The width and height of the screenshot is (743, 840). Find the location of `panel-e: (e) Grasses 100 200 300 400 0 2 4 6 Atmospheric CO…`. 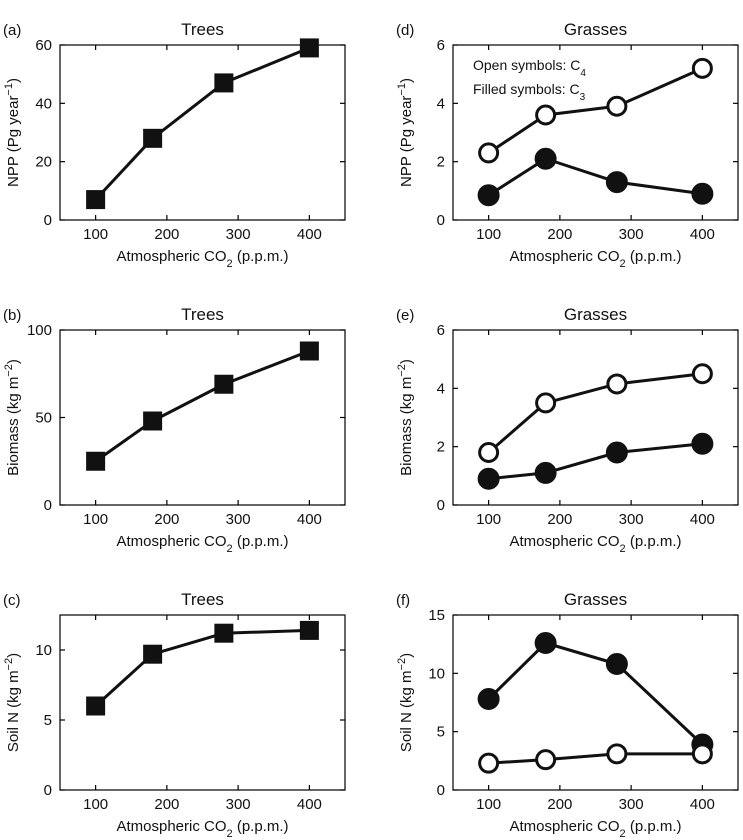

panel-e: (e) Grasses 100 200 300 400 0 2 4 6 Atmospheric CO… is located at coordinates (567, 430).